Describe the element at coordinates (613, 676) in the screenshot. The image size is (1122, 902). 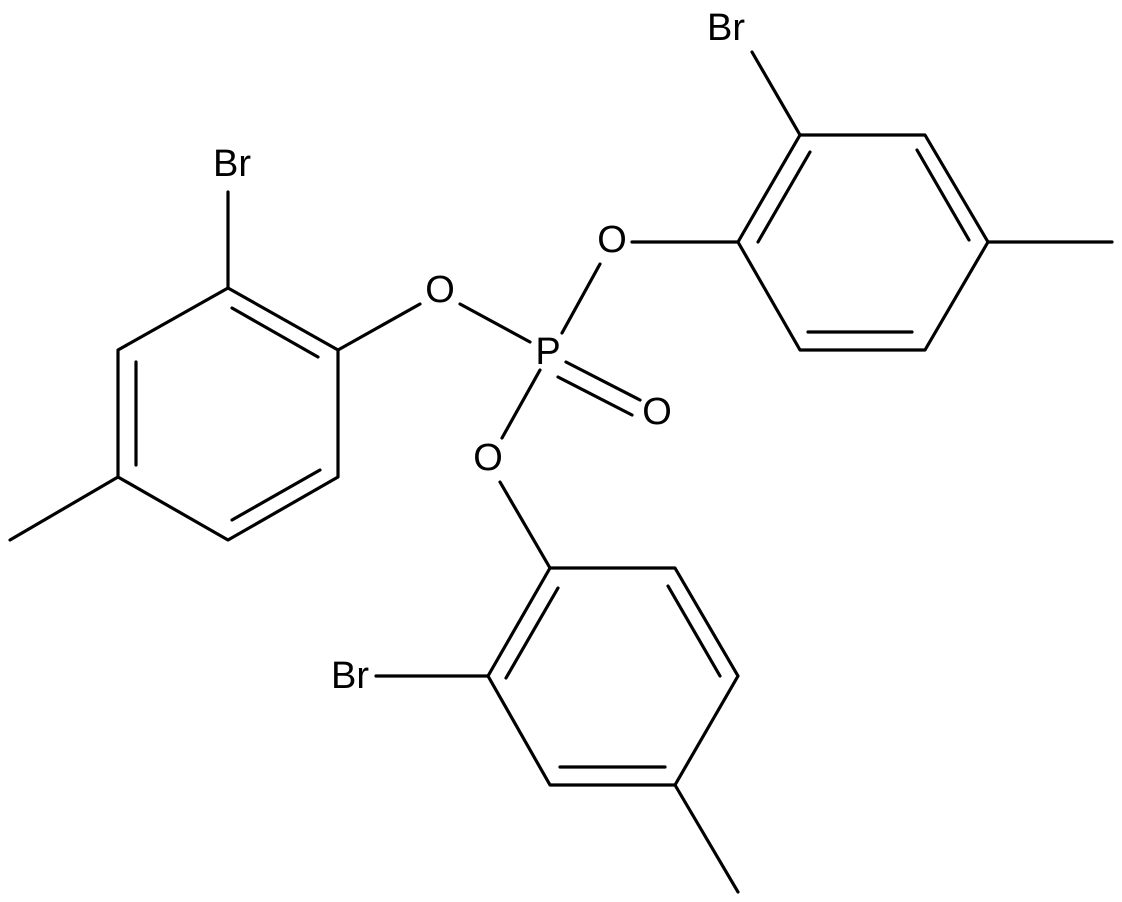
I see `ring-bottom` at that location.